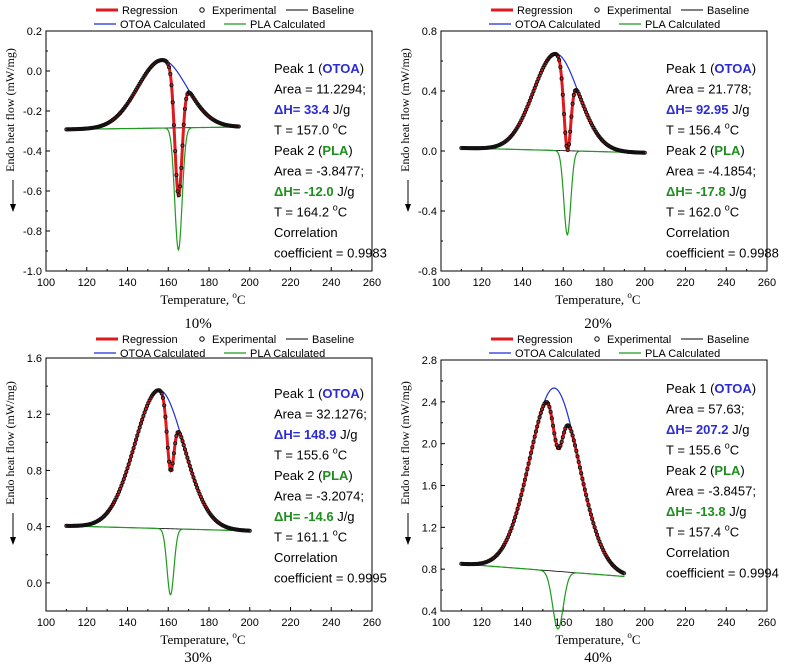 The height and width of the screenshot is (670, 789). What do you see at coordinates (367, 578) in the screenshot?
I see `correlation-value-part: 0.9995` at bounding box center [367, 578].